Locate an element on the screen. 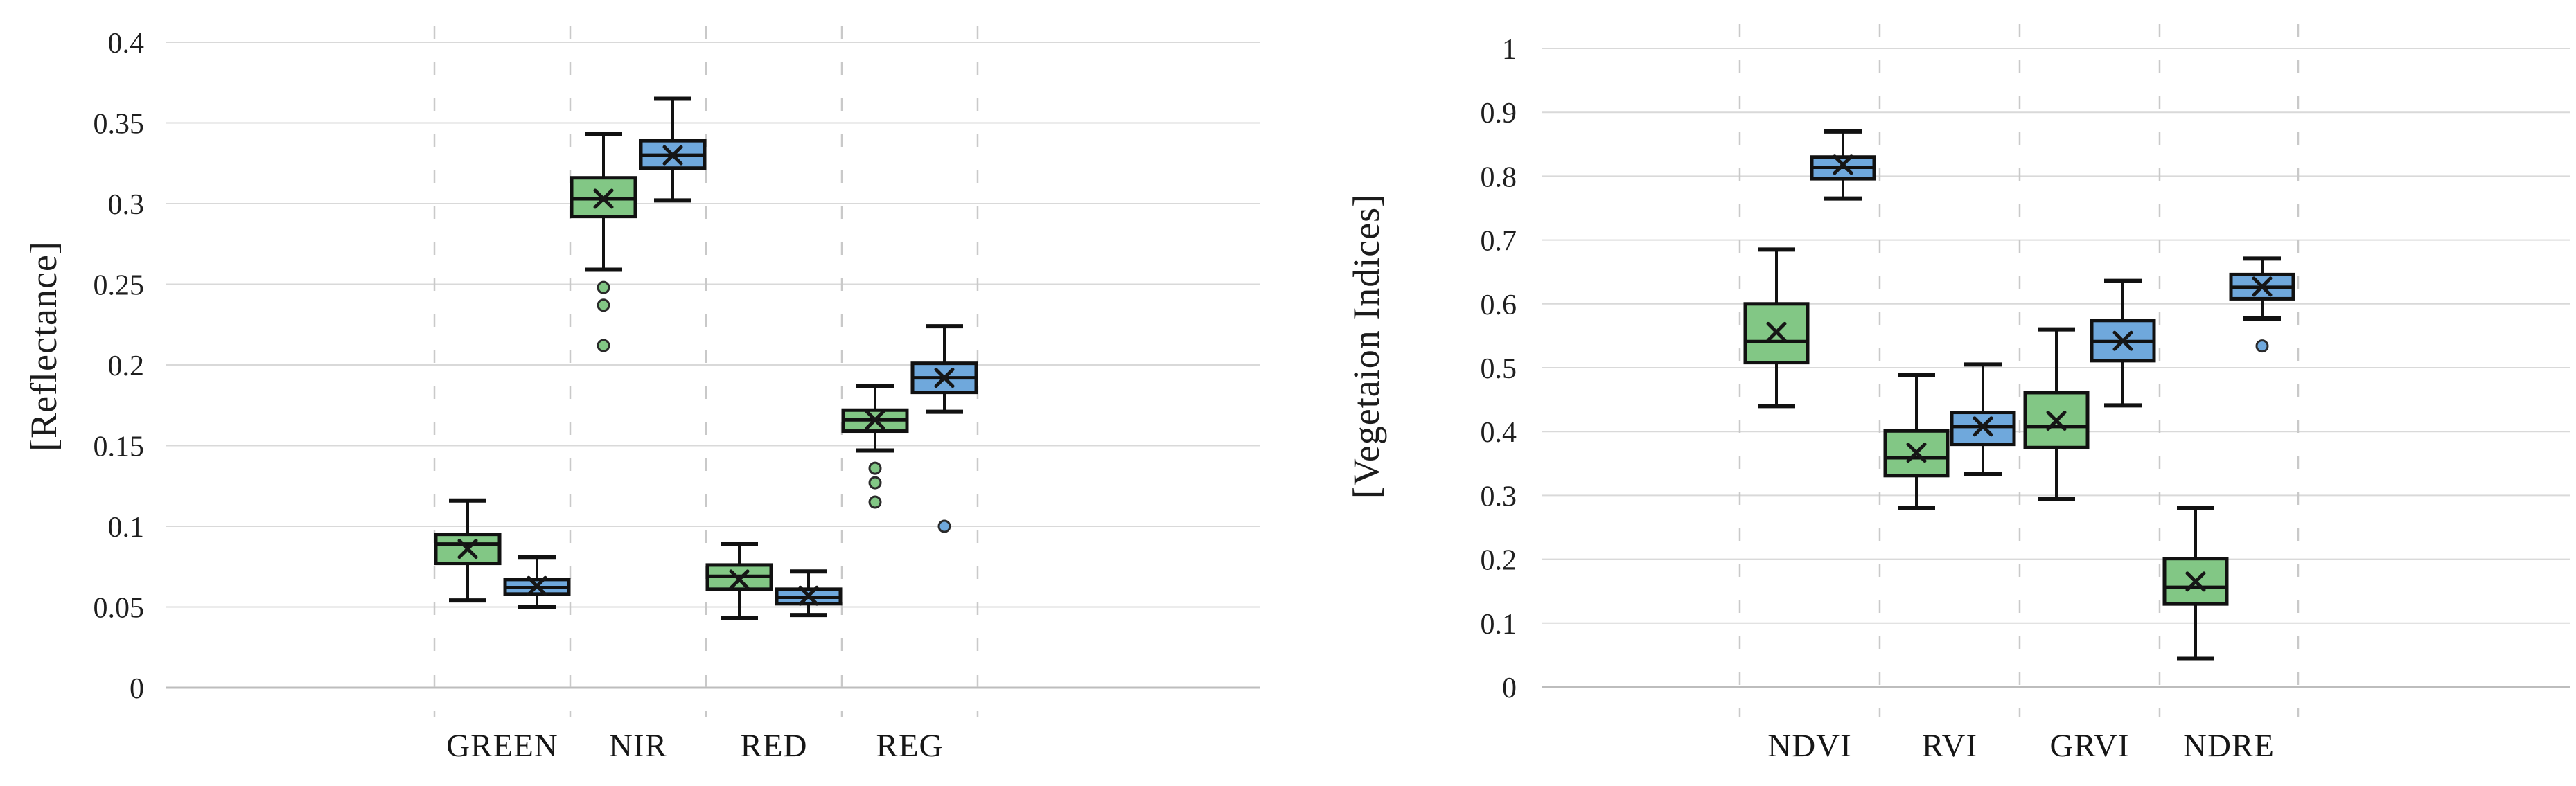 This screenshot has width=2576, height=786. boxplot-green-GRVI is located at coordinates (2056, 414).